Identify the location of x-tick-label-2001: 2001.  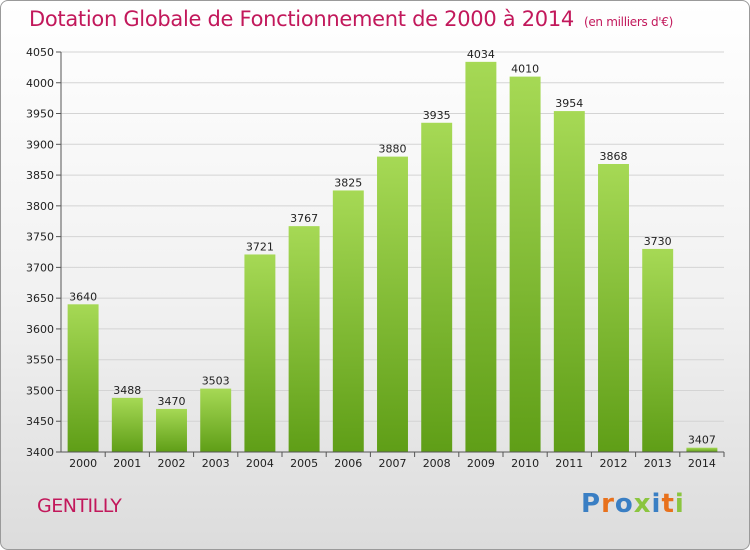
(127, 463).